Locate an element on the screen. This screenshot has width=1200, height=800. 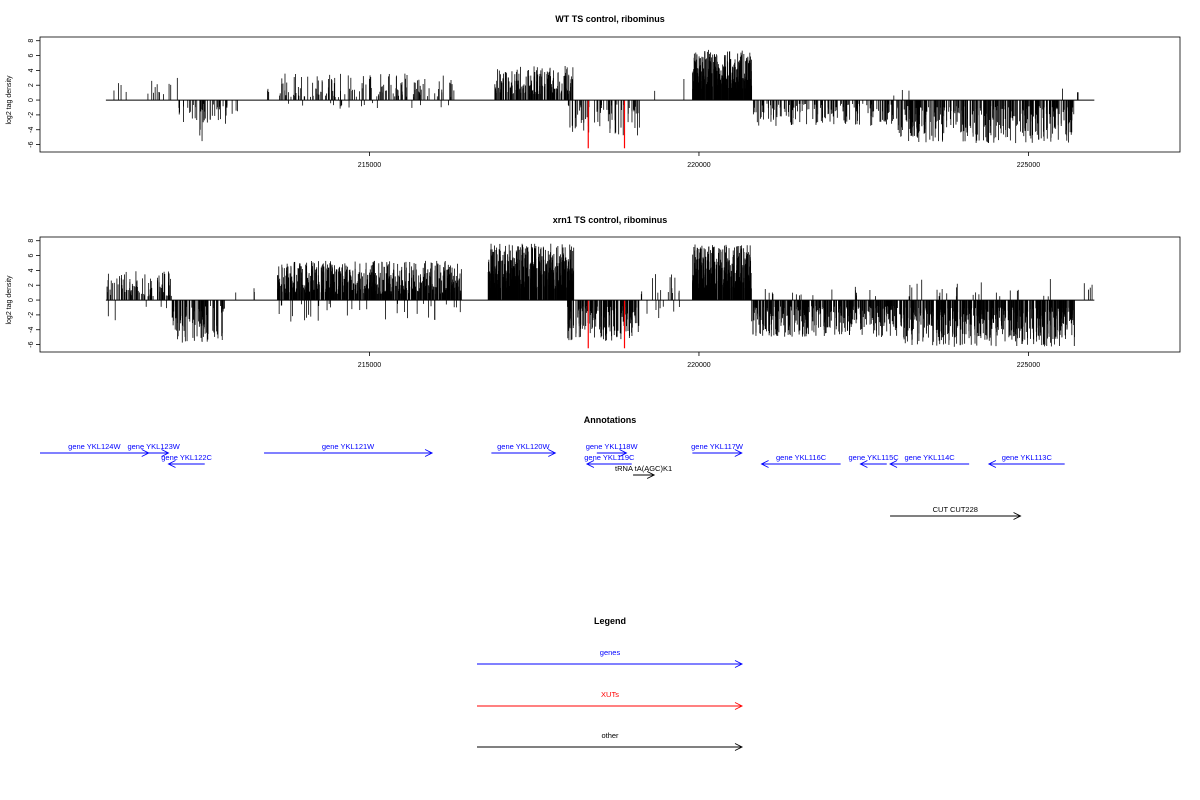
annotation-label: gene YKL114C is located at coordinates (930, 457).